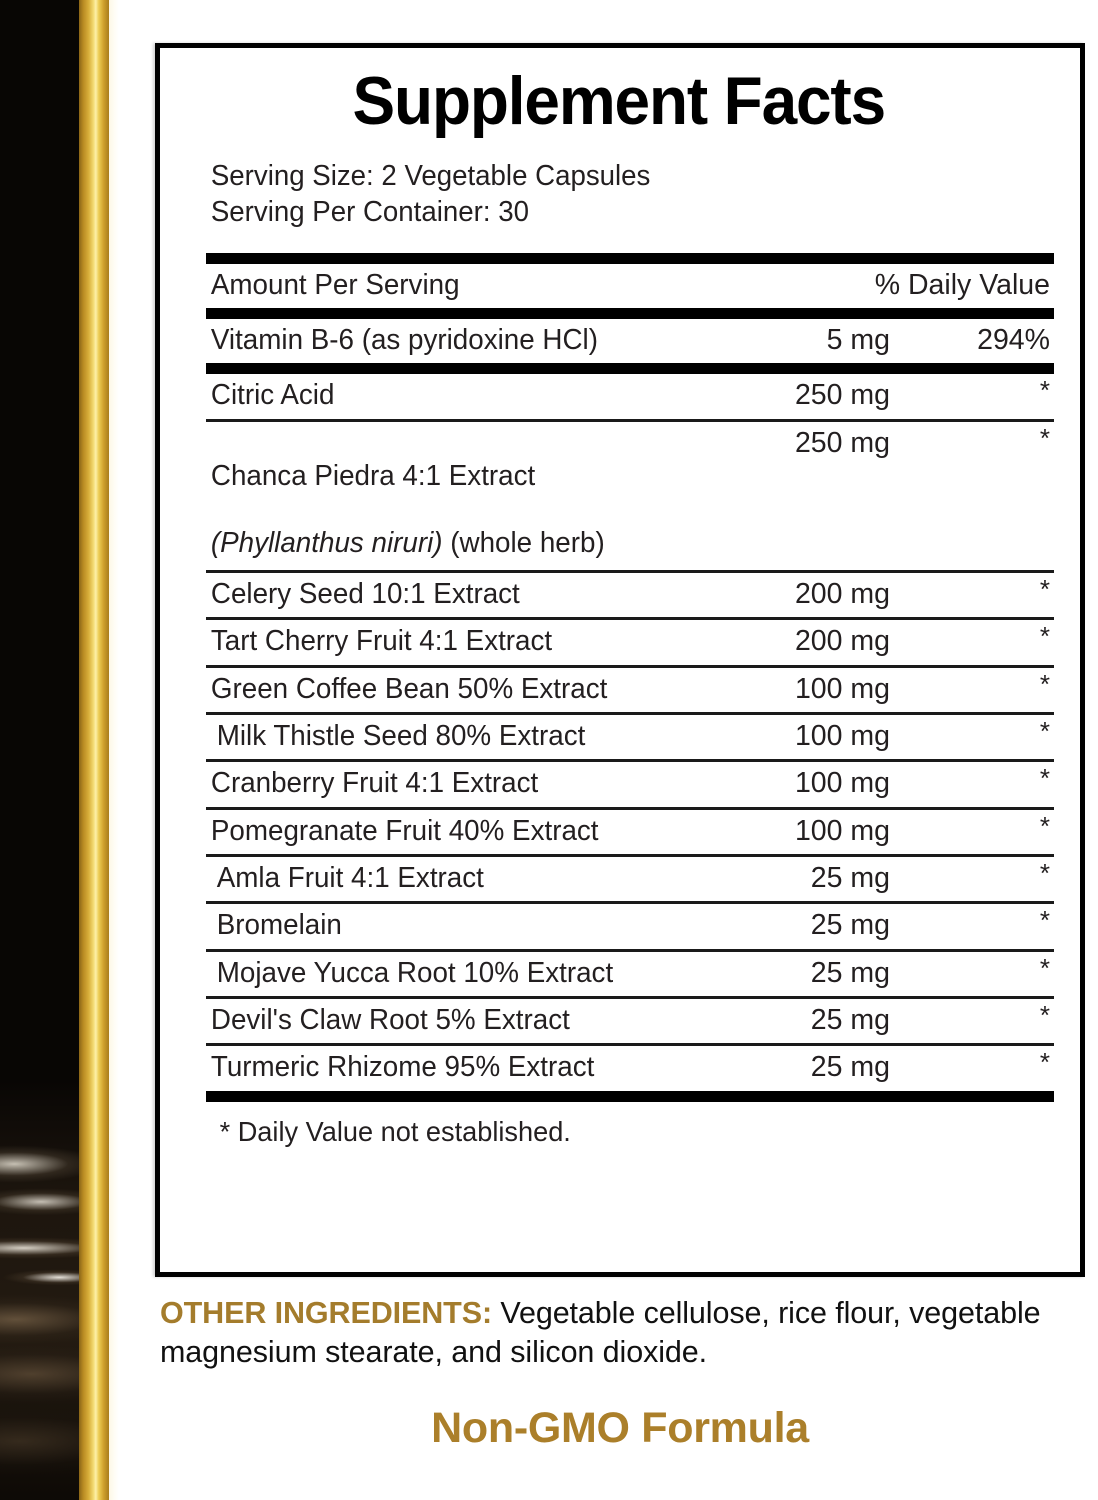 This screenshot has height=1500, width=1098. What do you see at coordinates (326, 542) in the screenshot?
I see `ingredient-scientific-name: (Phyllanthus niruri)` at bounding box center [326, 542].